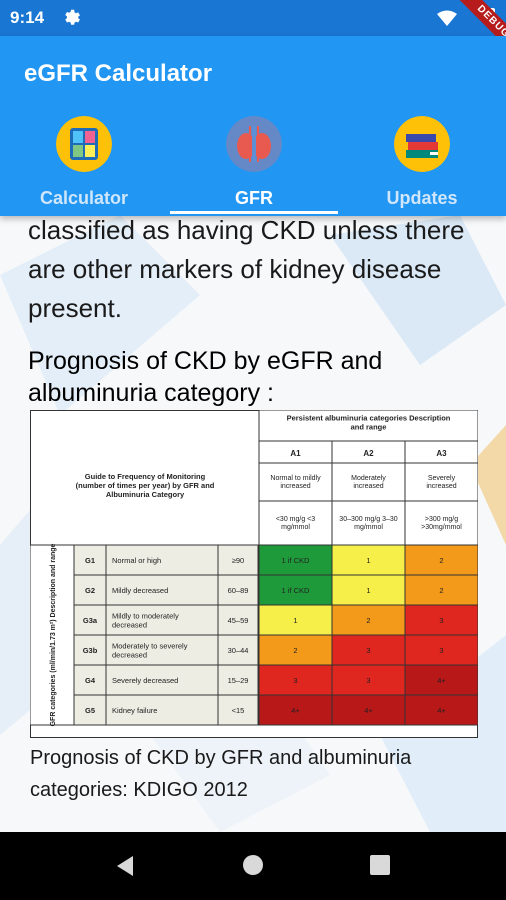 The width and height of the screenshot is (506, 900). Describe the element at coordinates (238, 680) in the screenshot. I see `gfr-range: 15–29` at that location.